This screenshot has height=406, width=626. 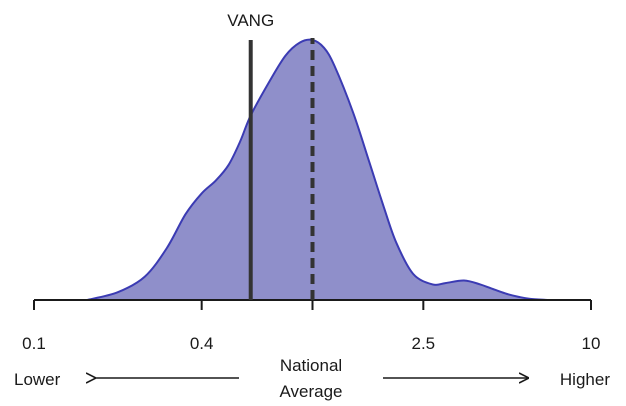 What do you see at coordinates (424, 343) in the screenshot?
I see `x-tick-label: 2.5` at bounding box center [424, 343].